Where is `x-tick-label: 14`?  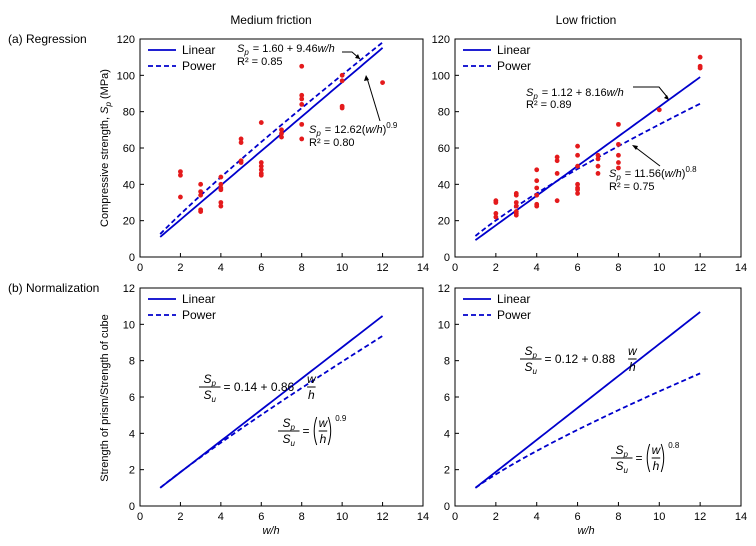 x-tick-label: 14 is located at coordinates (741, 517).